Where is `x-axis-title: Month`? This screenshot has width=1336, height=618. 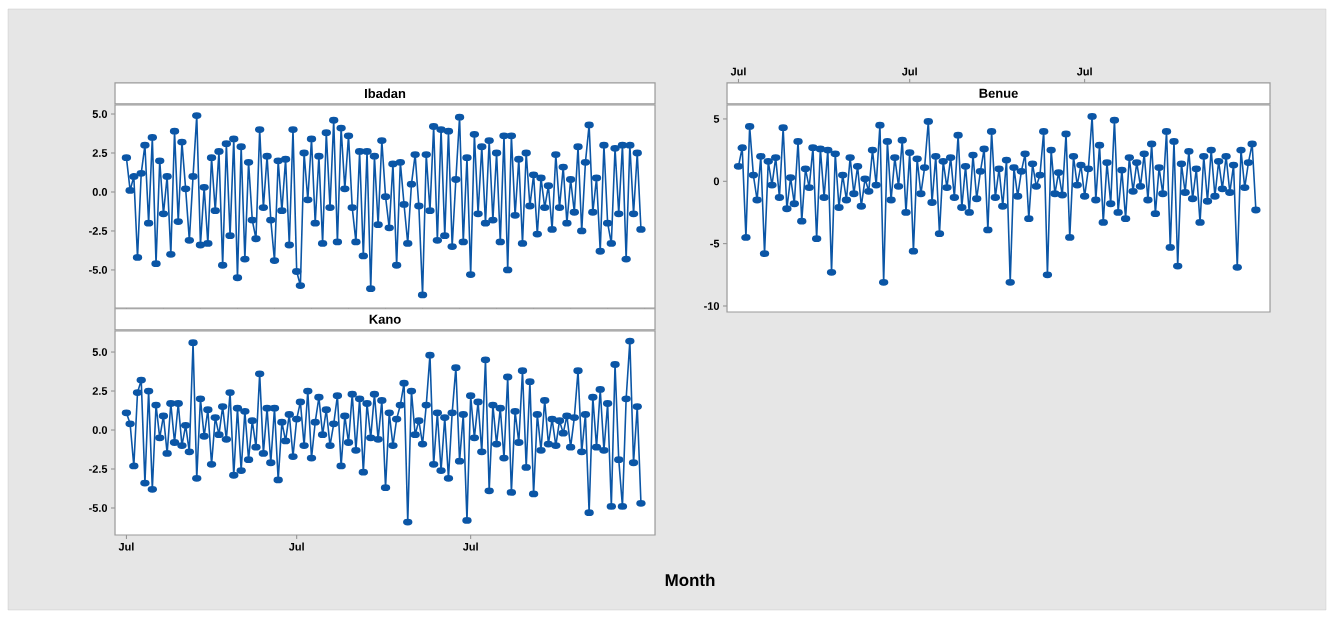 x-axis-title: Month is located at coordinates (690, 580).